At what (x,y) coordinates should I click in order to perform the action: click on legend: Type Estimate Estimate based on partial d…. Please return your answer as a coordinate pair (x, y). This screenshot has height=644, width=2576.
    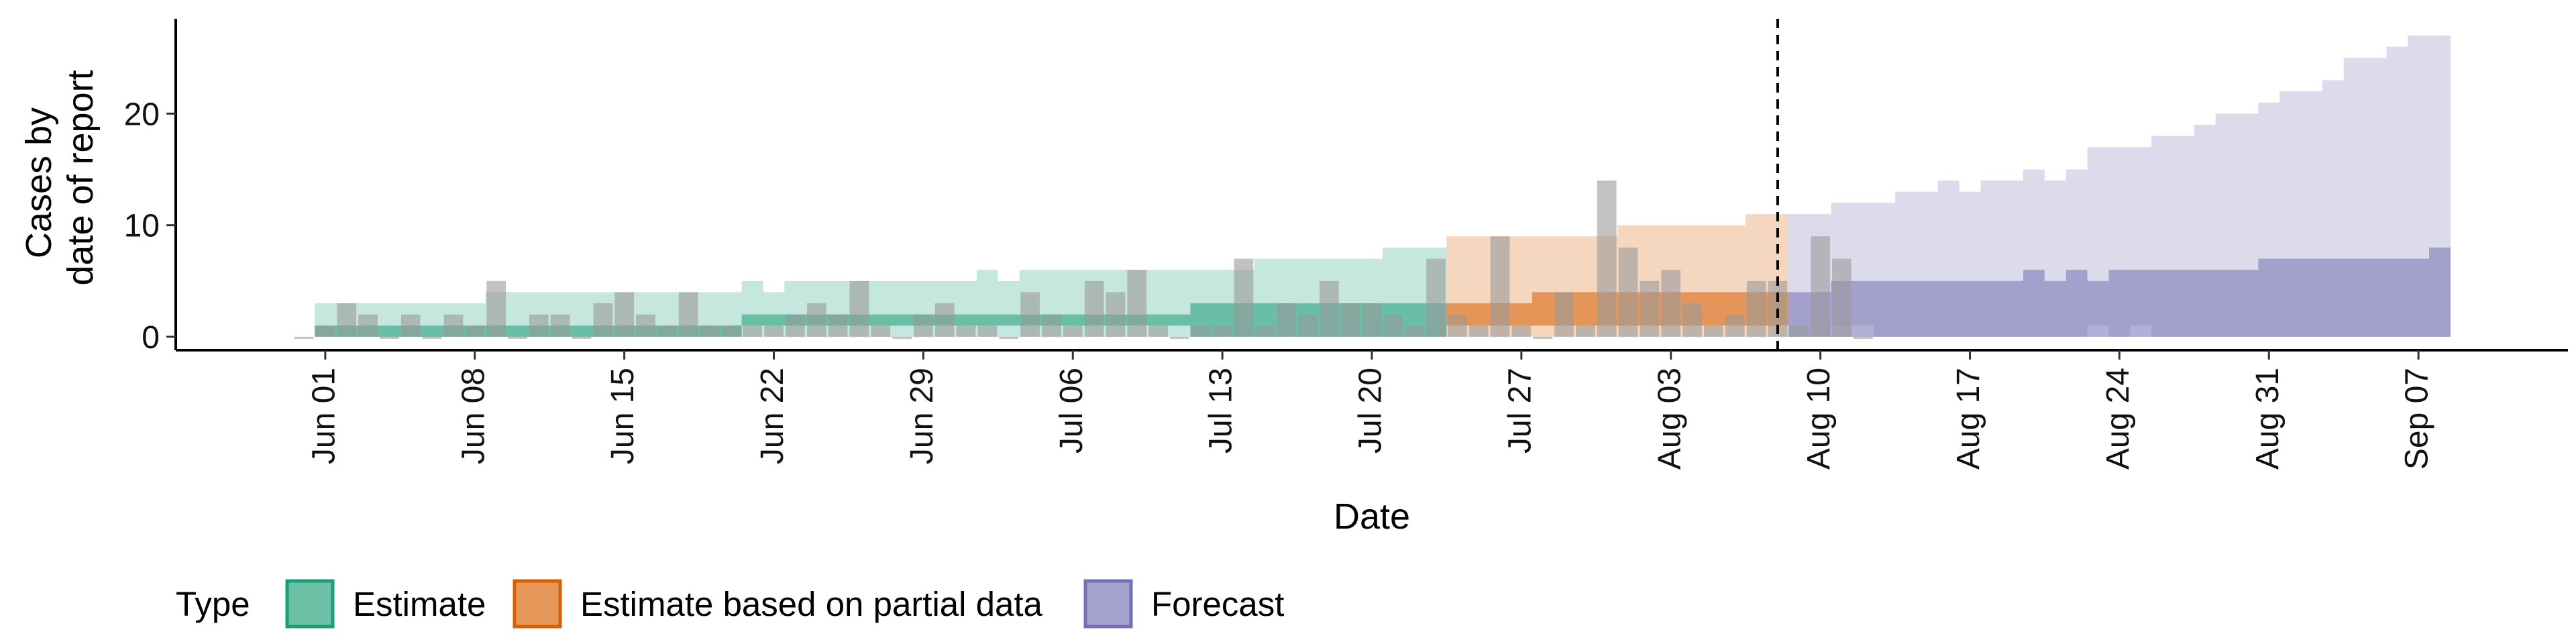
    Looking at the image, I should click on (730, 604).